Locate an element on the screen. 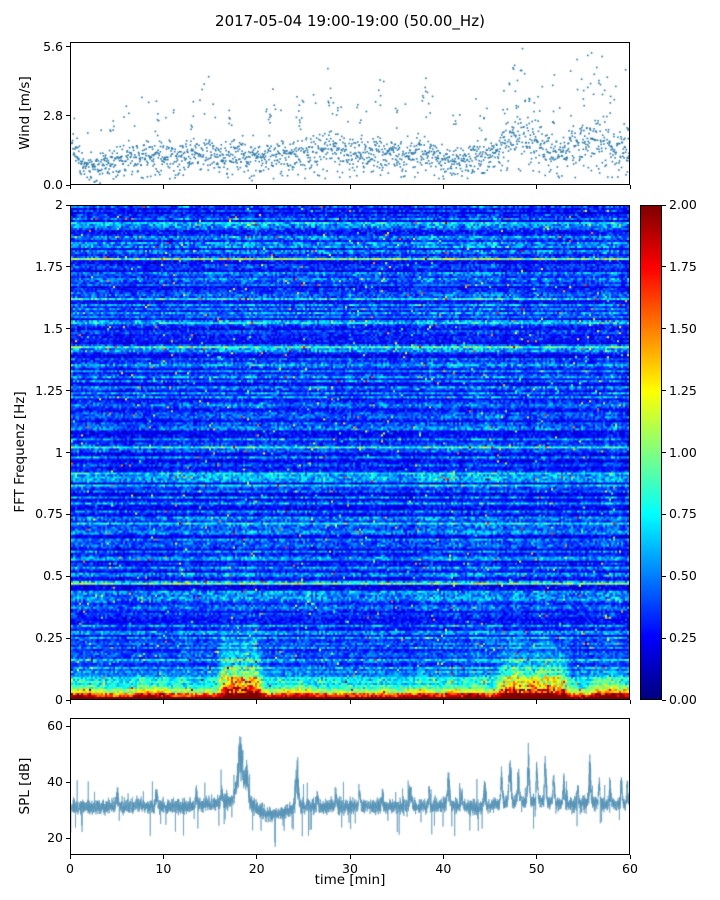 The width and height of the screenshot is (720, 900). tick-label: 1.00 is located at coordinates (683, 452).